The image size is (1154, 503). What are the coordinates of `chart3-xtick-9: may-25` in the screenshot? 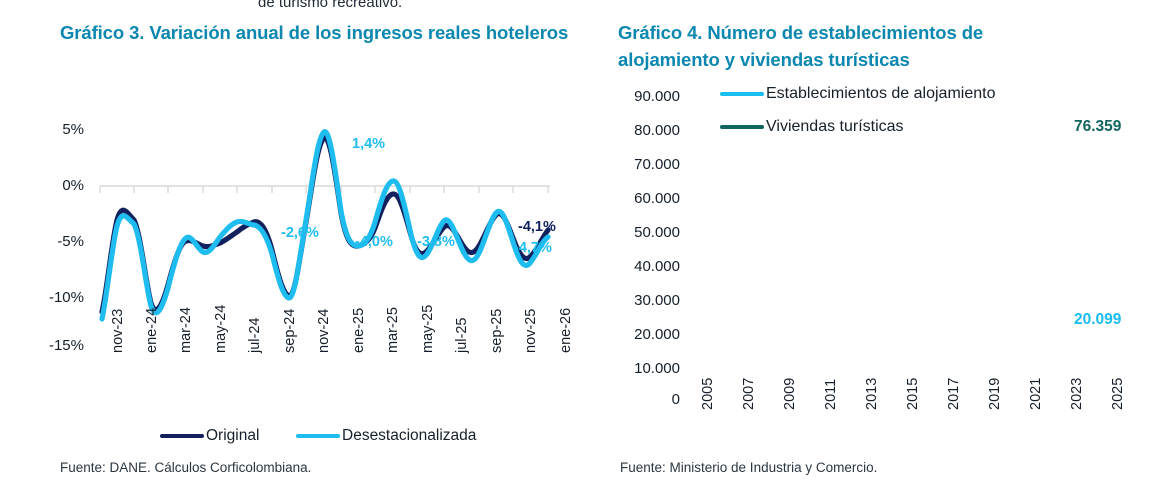 It's located at (428, 328).